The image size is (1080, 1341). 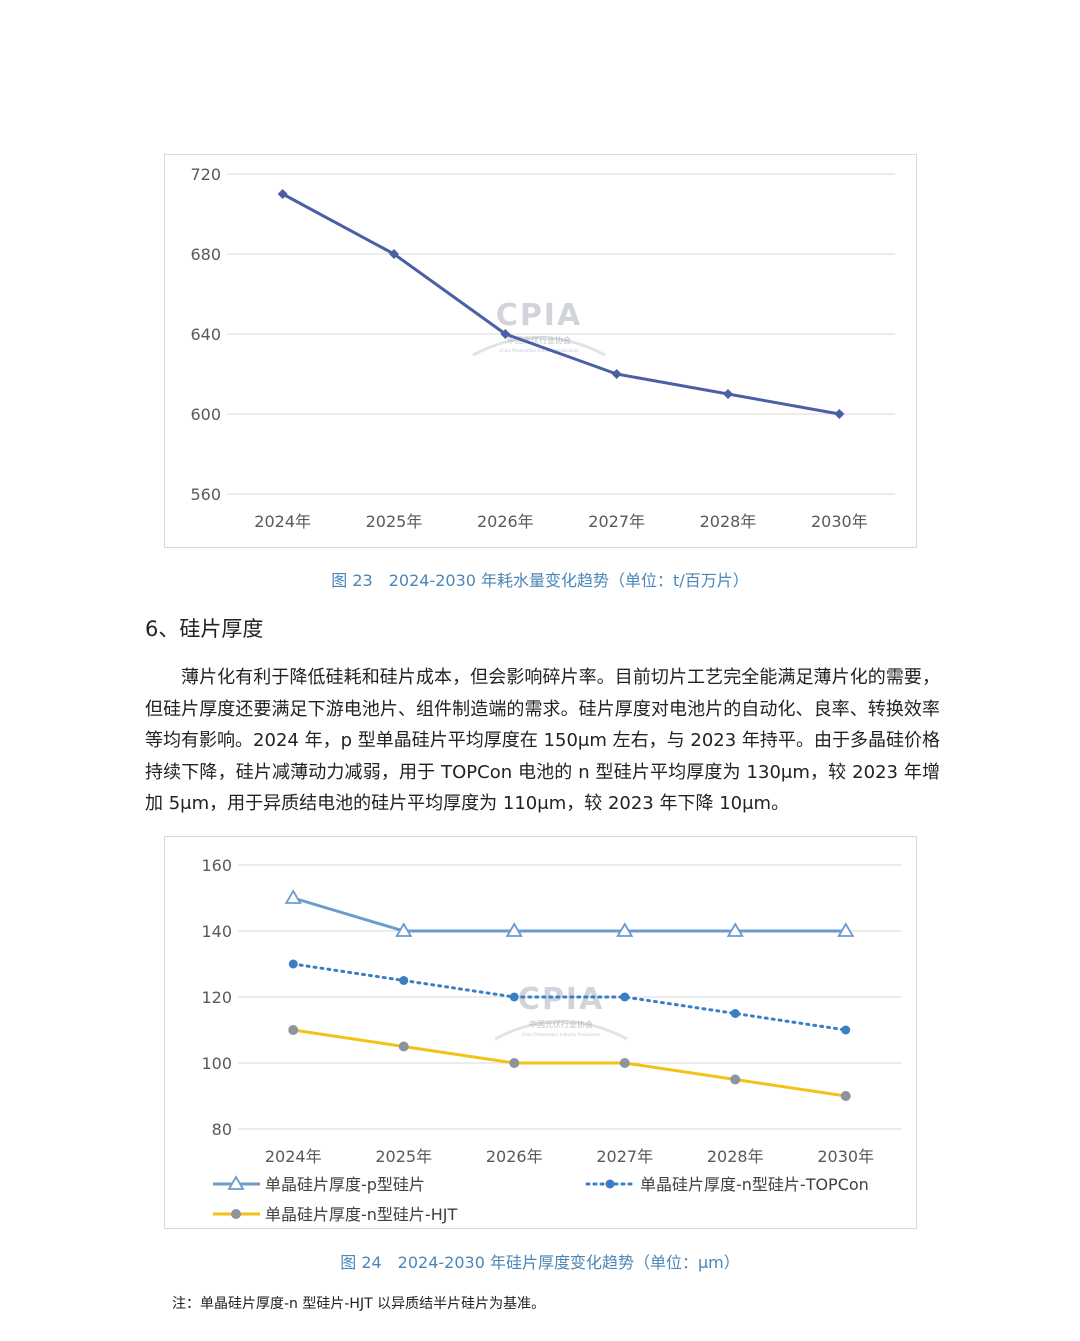 I want to click on y-tick-label: 640, so click(x=205, y=334).